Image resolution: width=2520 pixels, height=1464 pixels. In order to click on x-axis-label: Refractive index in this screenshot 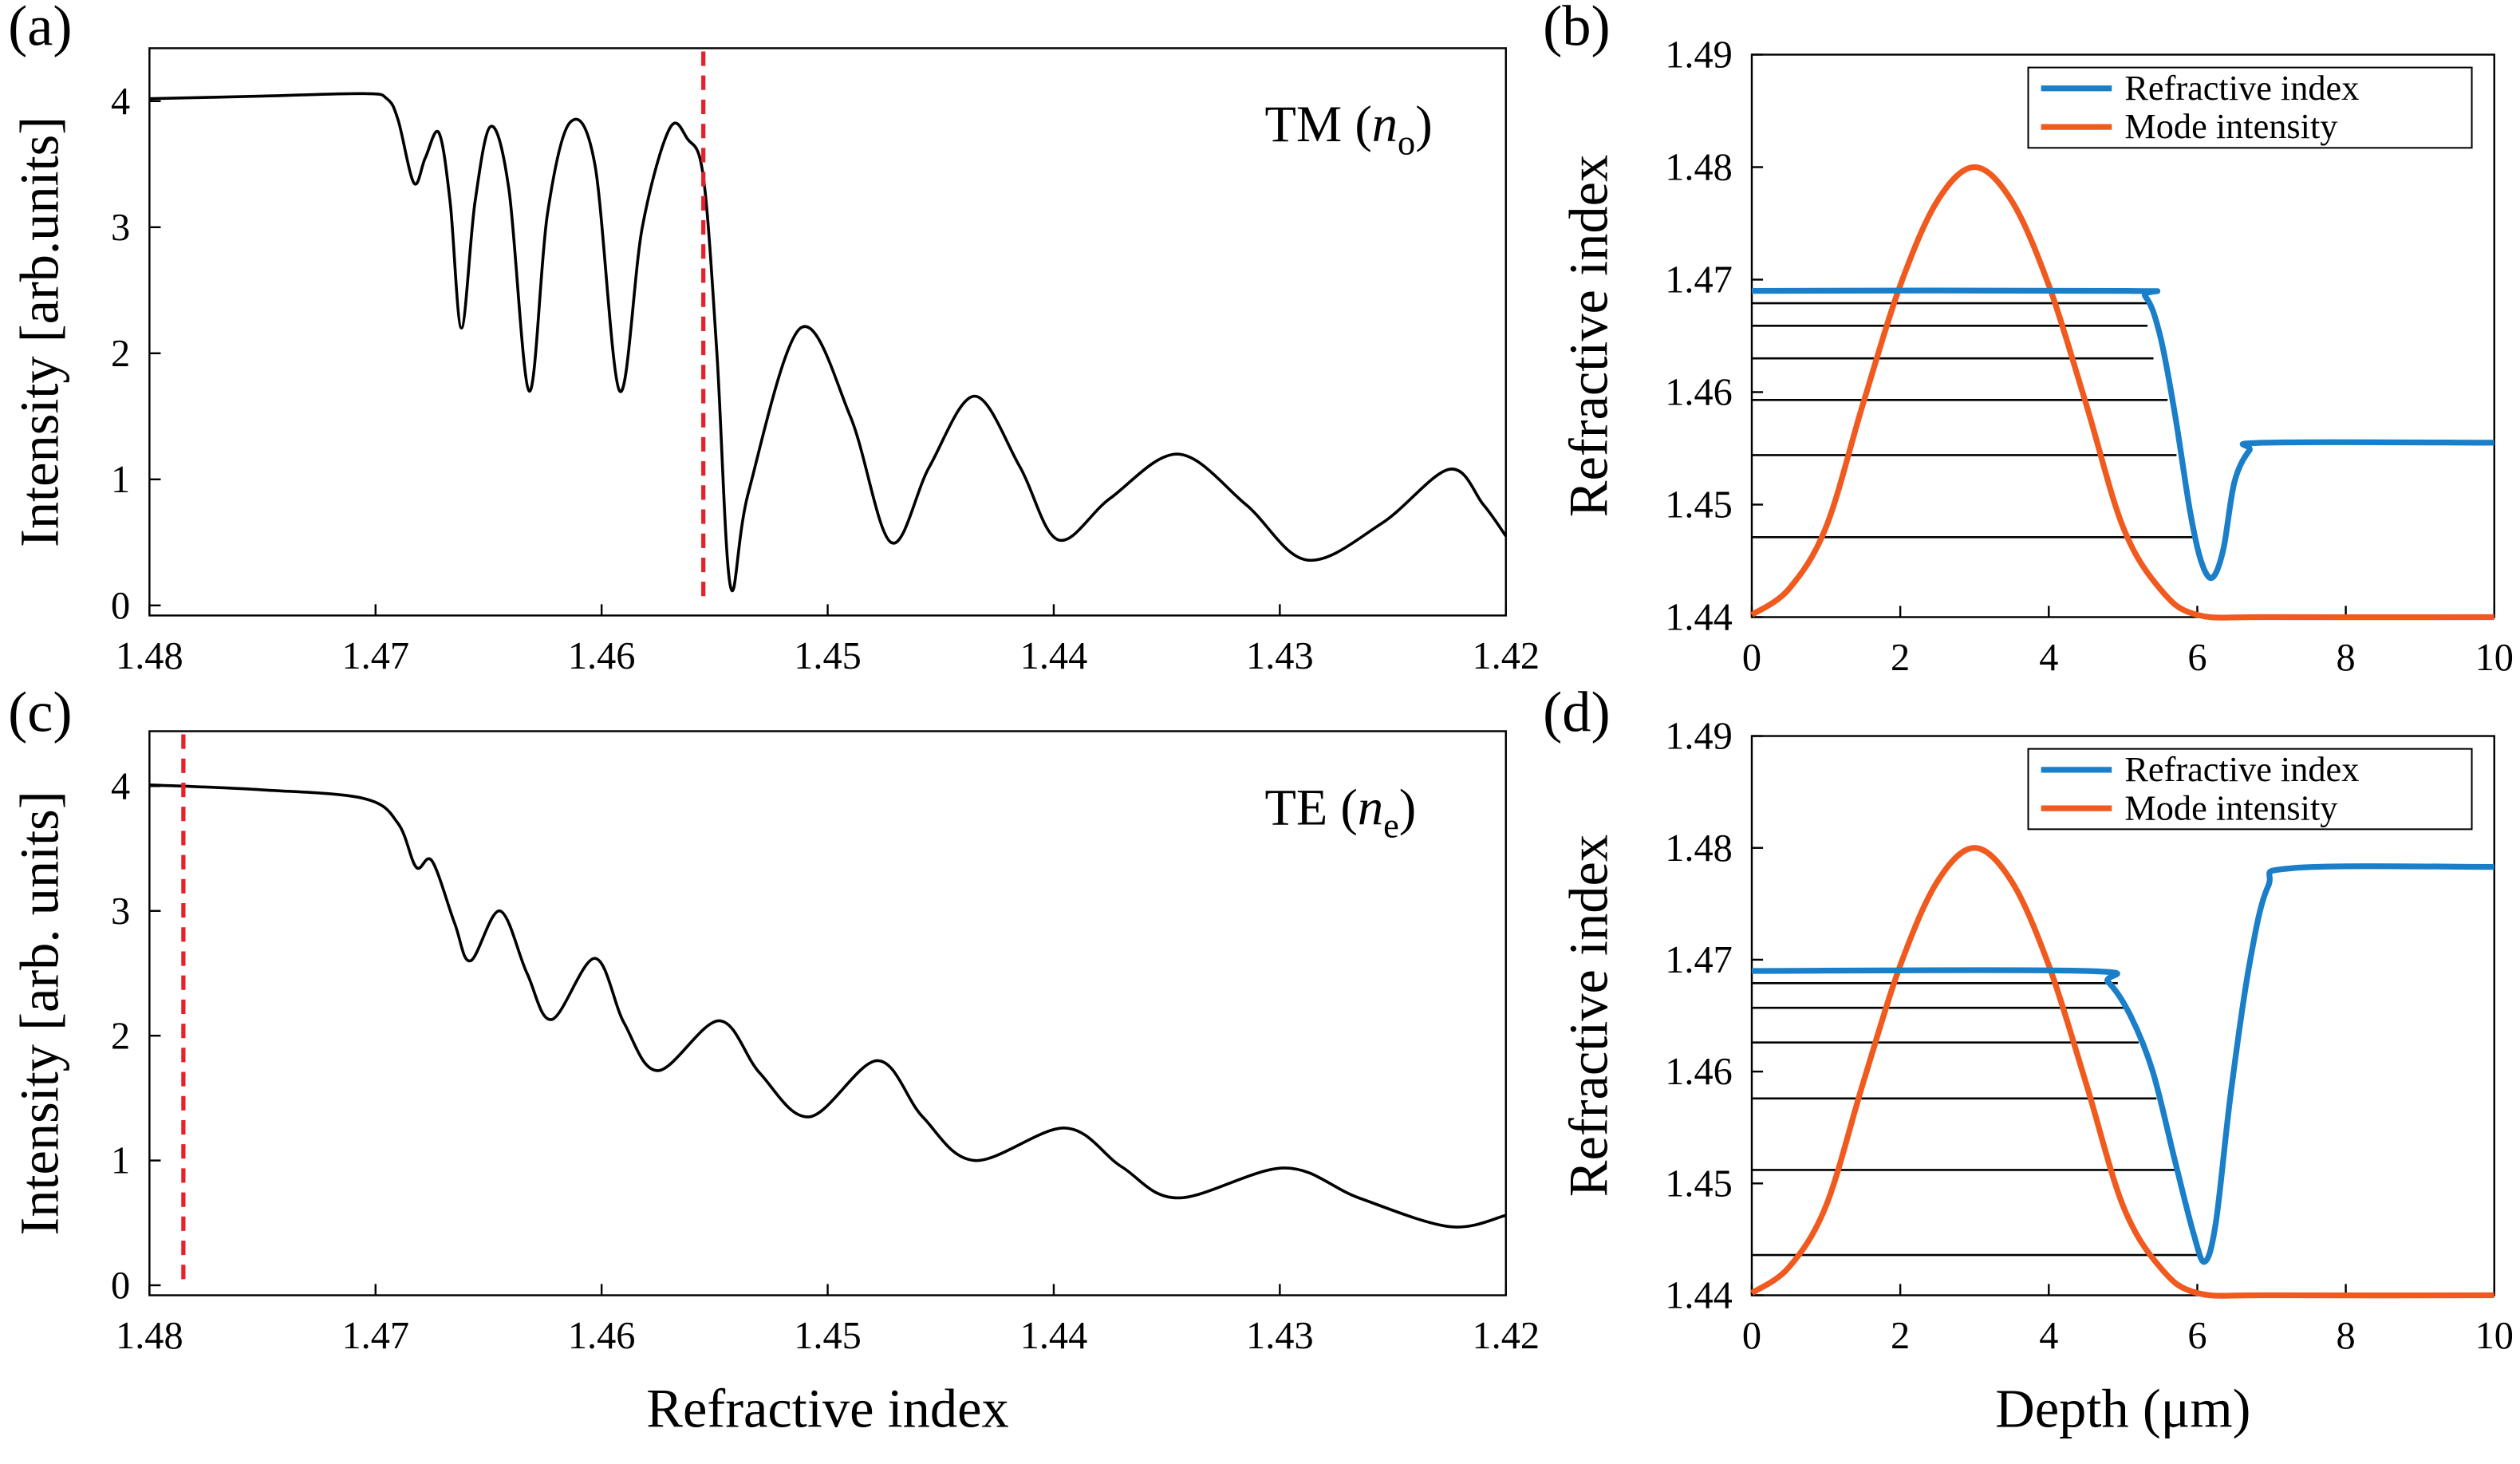, I will do `click(827, 1409)`.